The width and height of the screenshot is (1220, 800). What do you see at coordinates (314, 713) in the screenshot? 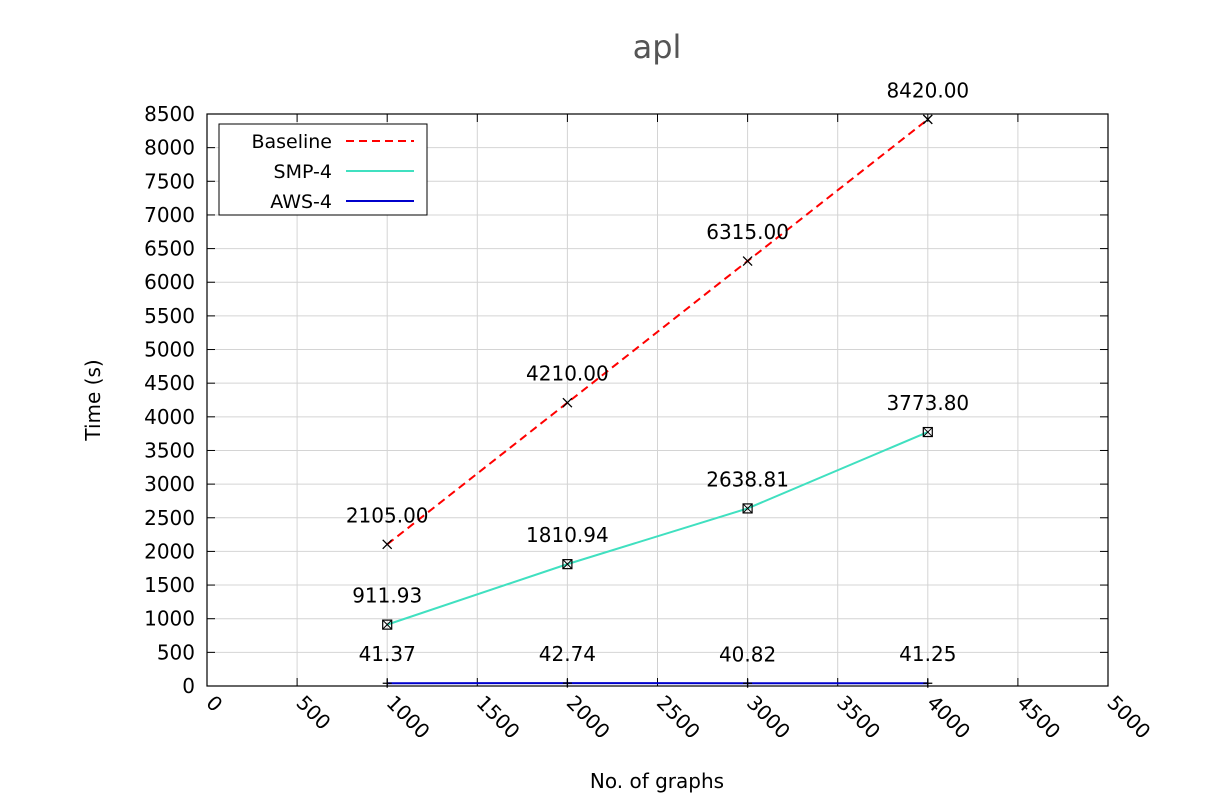
I see `x-tick-label: 500` at bounding box center [314, 713].